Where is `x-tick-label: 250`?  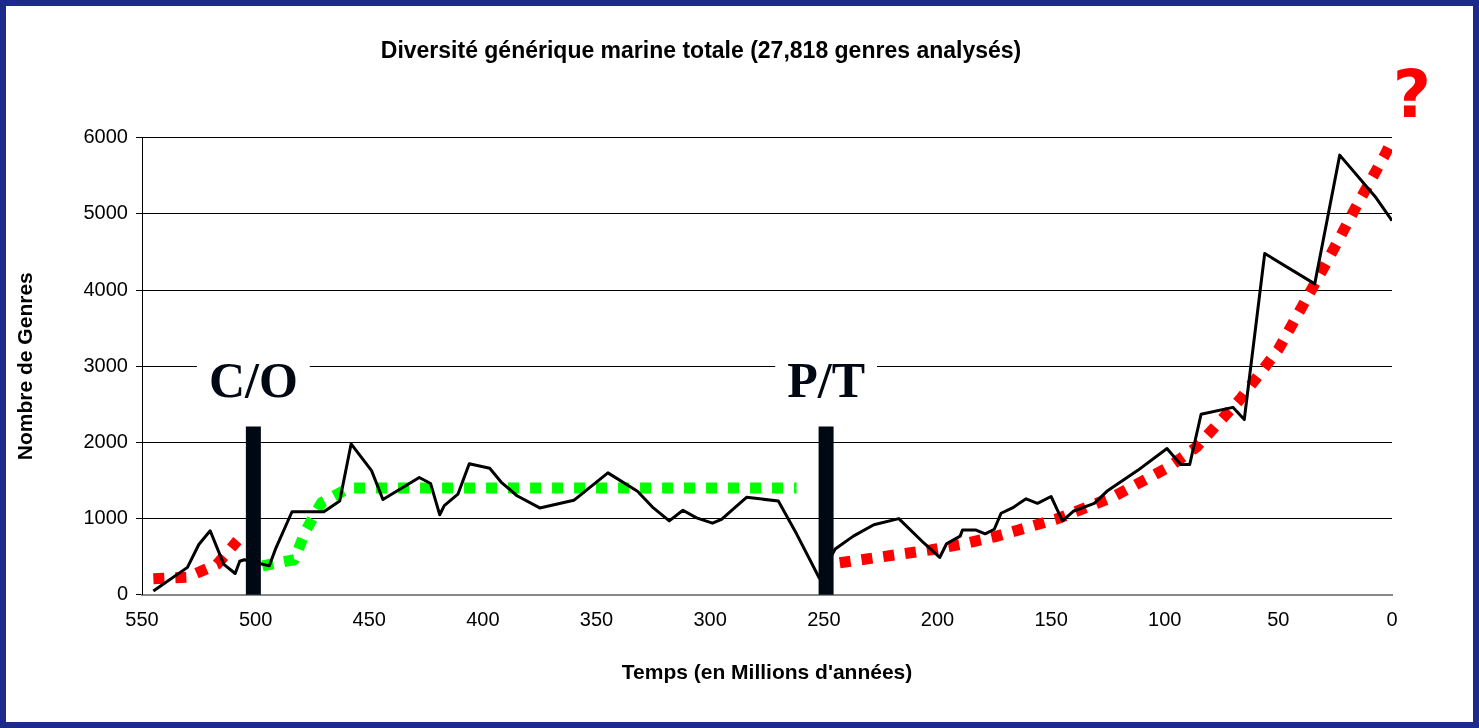
x-tick-label: 250 is located at coordinates (824, 619).